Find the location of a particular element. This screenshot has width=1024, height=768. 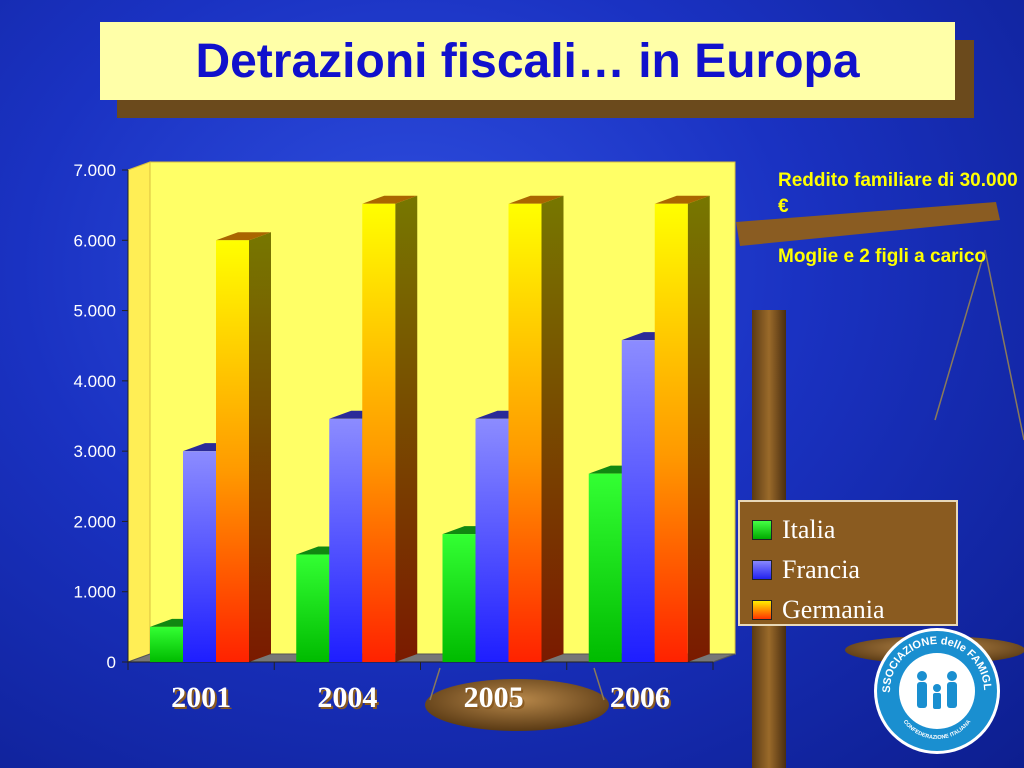

bar-germania-2005 is located at coordinates (525, 433).